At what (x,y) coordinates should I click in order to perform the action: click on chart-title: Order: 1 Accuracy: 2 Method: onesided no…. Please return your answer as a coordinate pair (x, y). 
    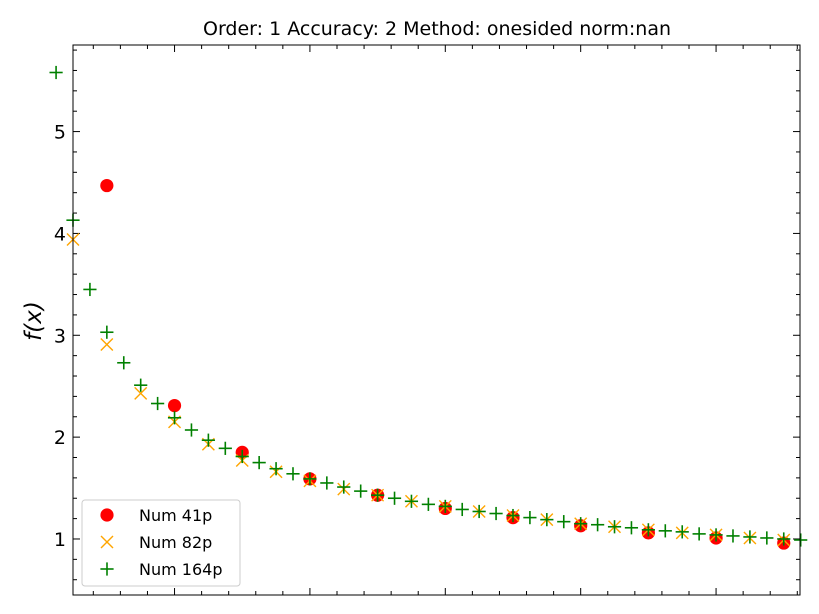
    Looking at the image, I should click on (437, 29).